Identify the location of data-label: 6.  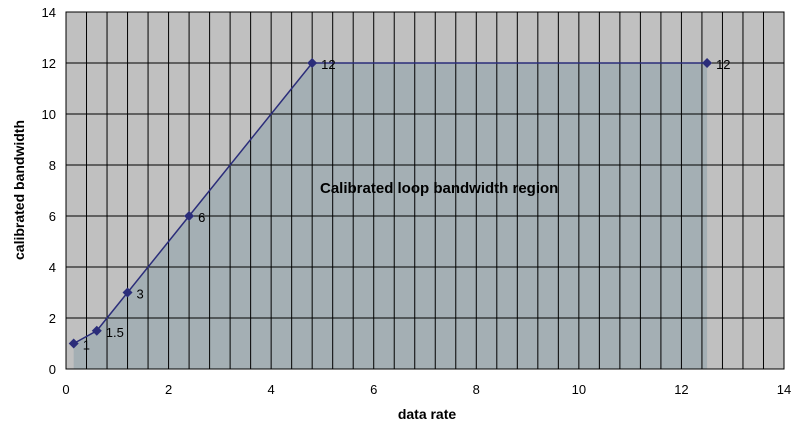
(201, 217).